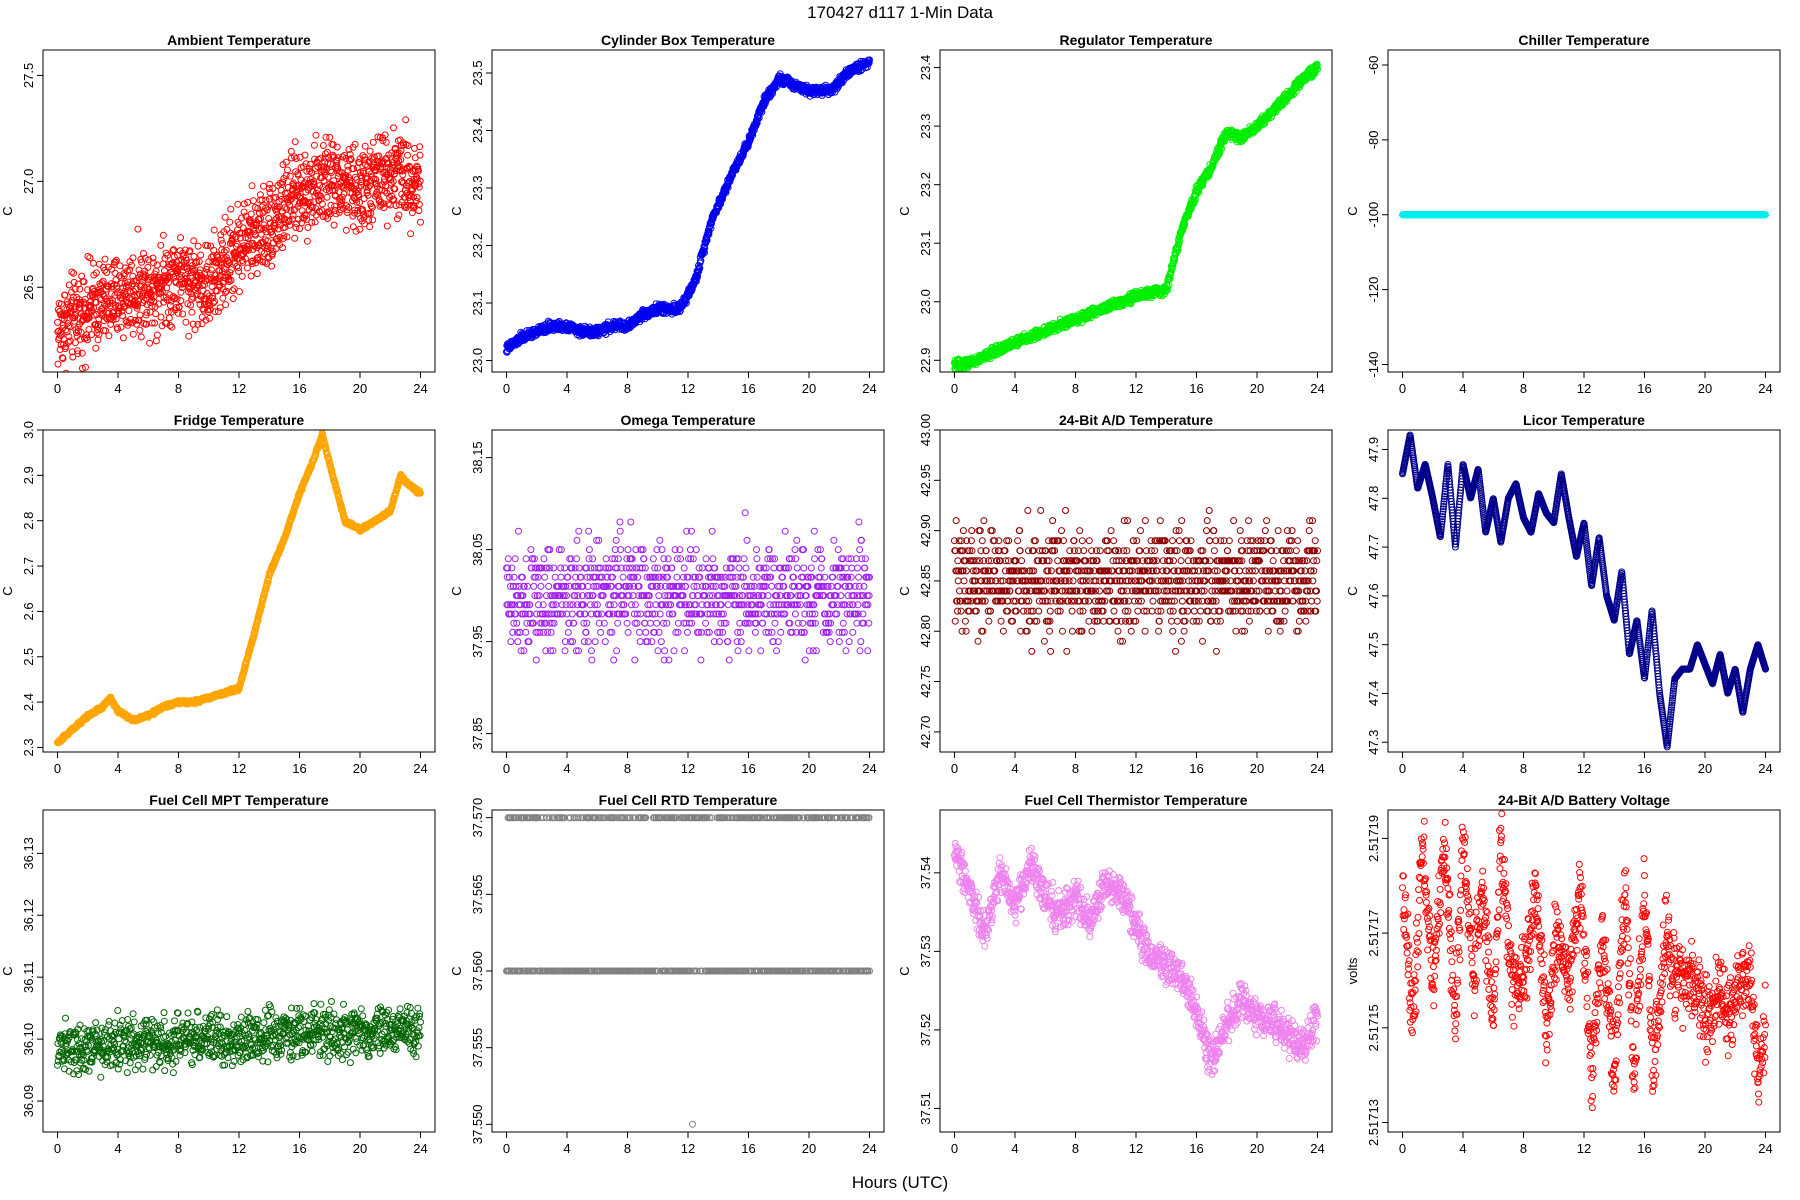  Describe the element at coordinates (28, 75) in the screenshot. I see `y-tick-label: 27.5` at that location.